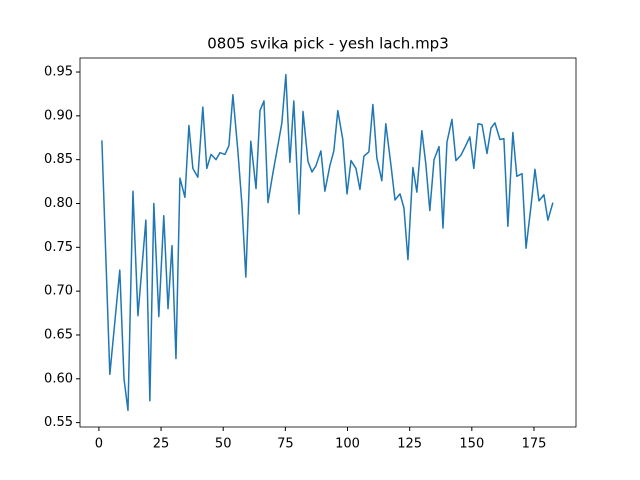 This screenshot has width=640, height=480. I want to click on y-tick-label: 0.55, so click(58, 422).